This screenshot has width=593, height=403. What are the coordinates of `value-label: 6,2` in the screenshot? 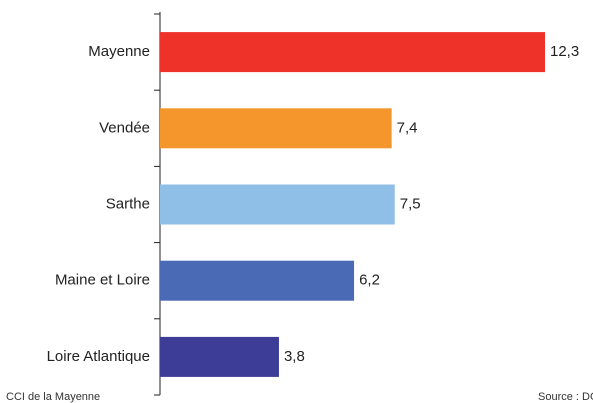 It's located at (369, 280).